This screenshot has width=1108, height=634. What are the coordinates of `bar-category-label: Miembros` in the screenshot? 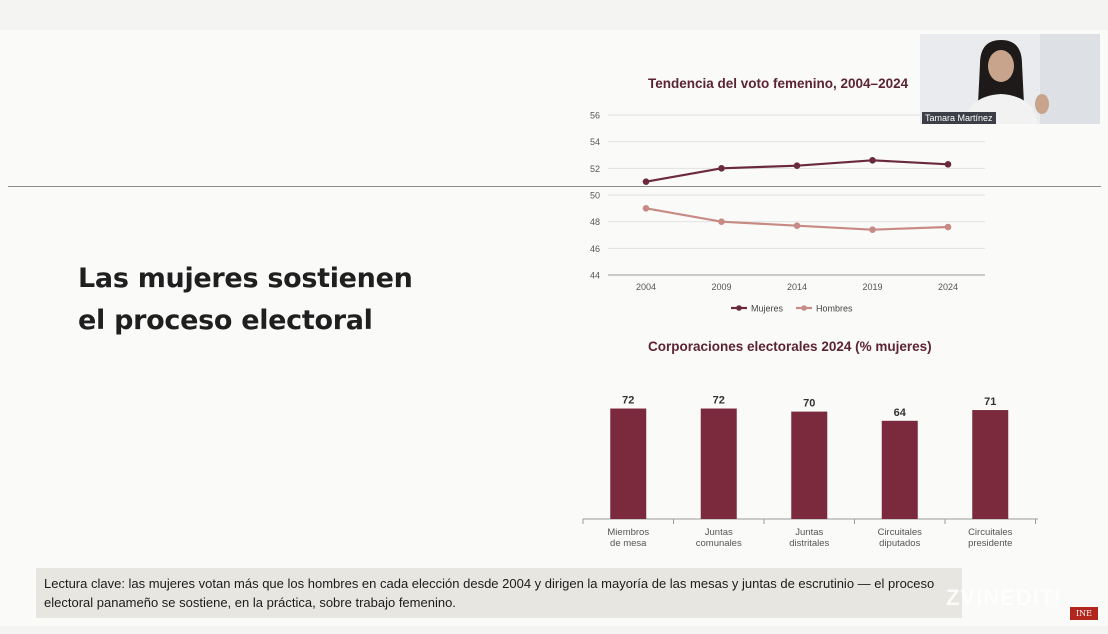 It's located at (628, 532).